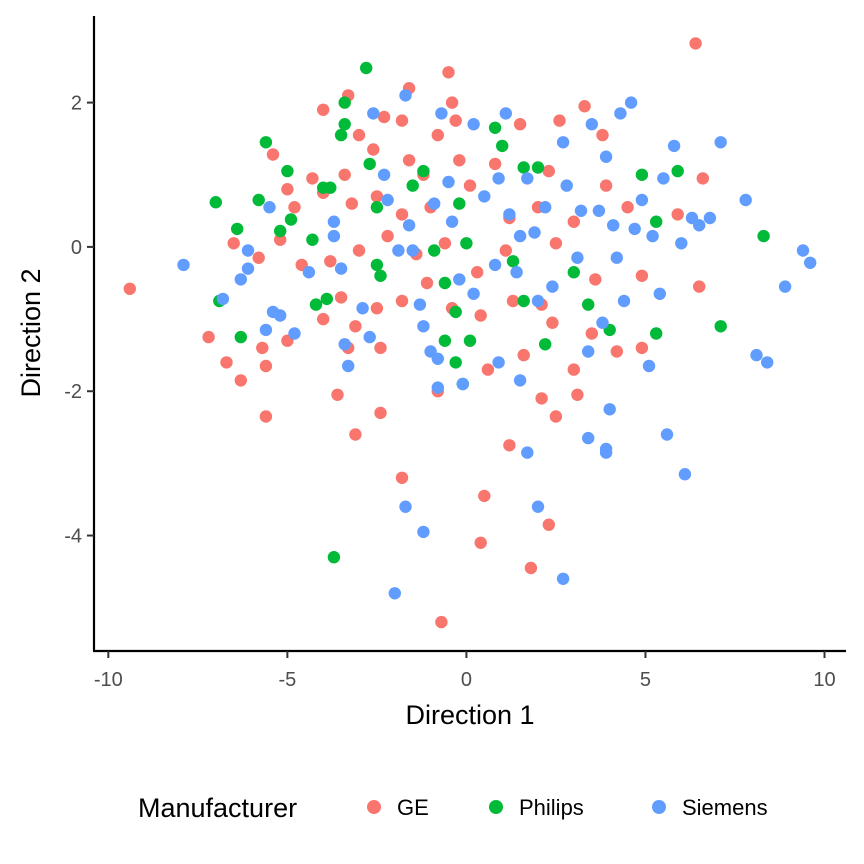 The image size is (864, 864). What do you see at coordinates (453, 808) in the screenshot?
I see `legend: Manufacturer GE Philips Siemens` at bounding box center [453, 808].